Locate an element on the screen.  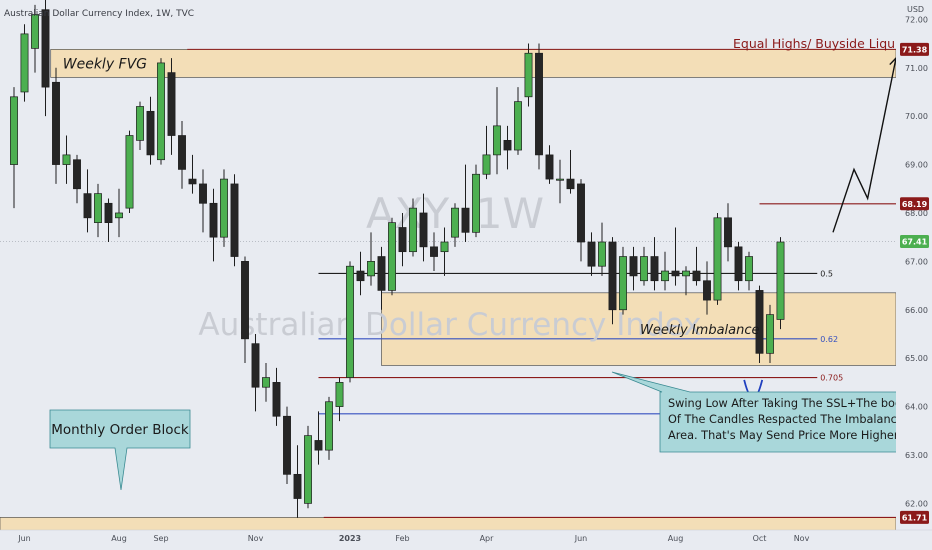
label-weekly-imbalance: Weekly Imbalance is located at coordinates (700, 330).